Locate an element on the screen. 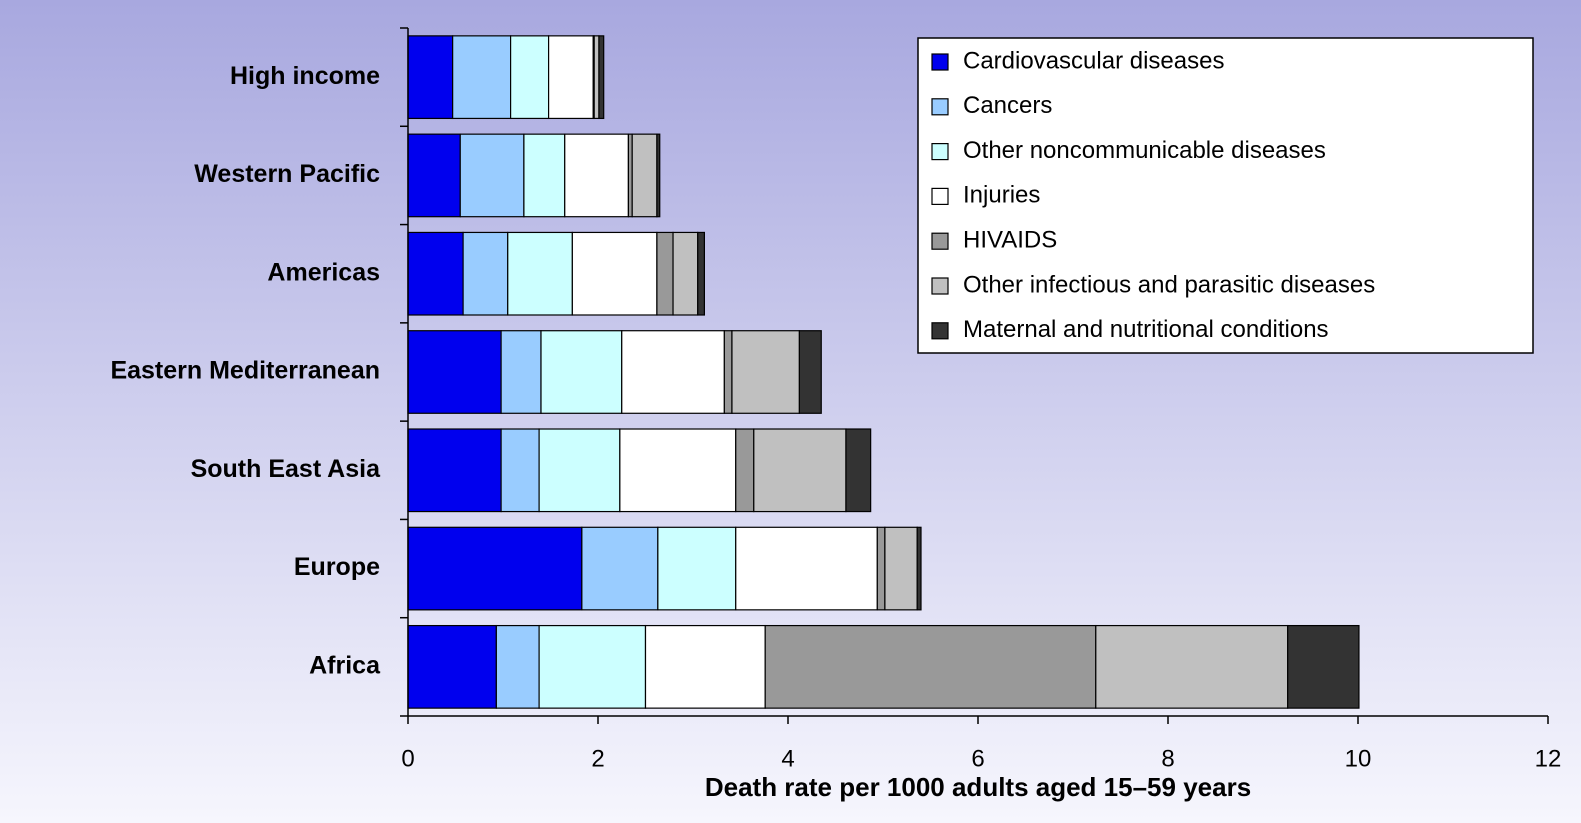 The image size is (1581, 823). legend-label: Maternal and nutritional conditions is located at coordinates (1146, 329).